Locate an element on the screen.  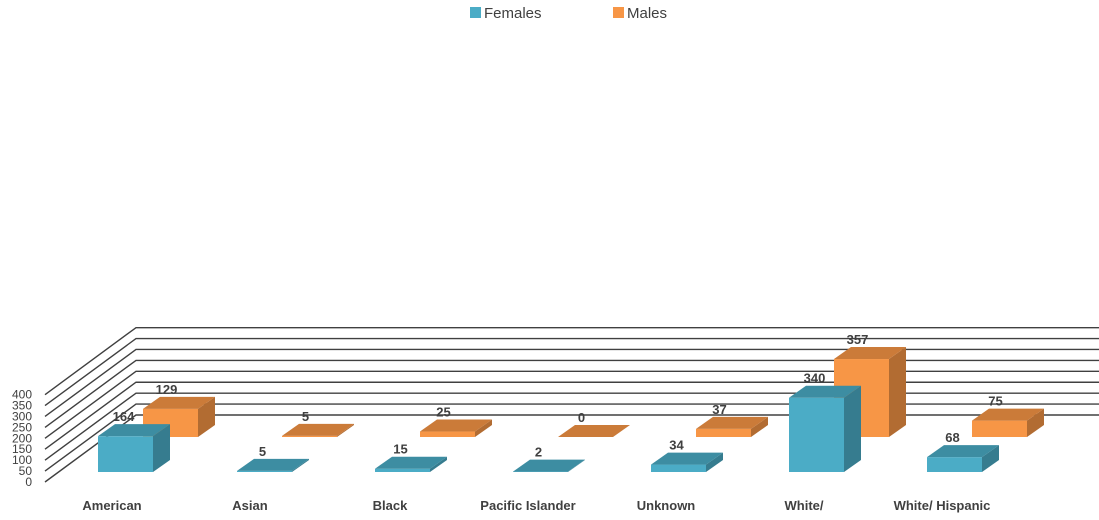
legend-label: Females is located at coordinates (513, 13).